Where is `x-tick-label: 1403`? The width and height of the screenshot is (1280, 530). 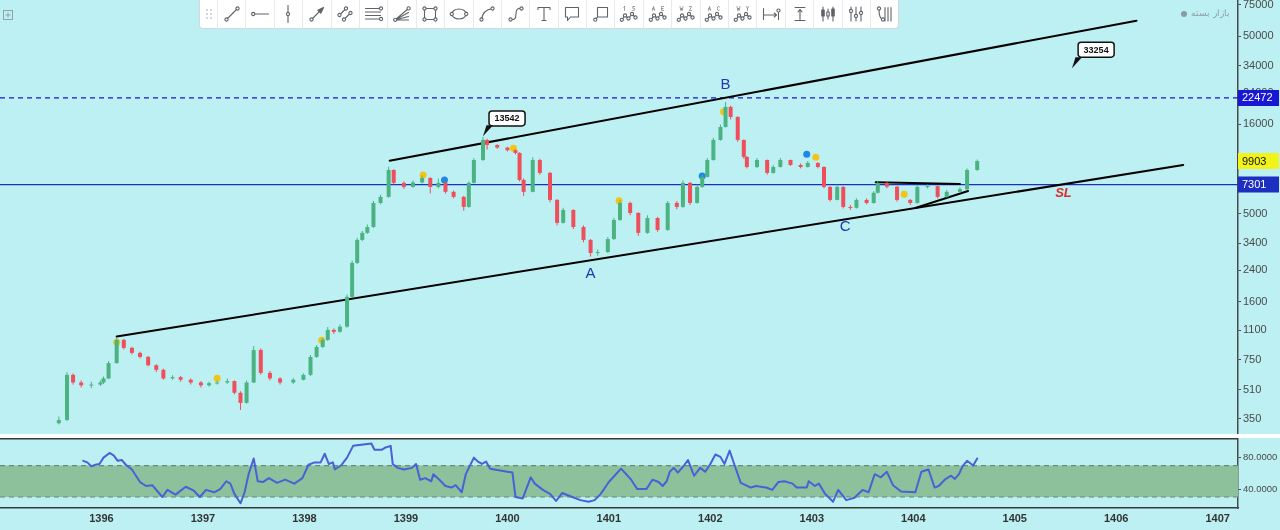 x-tick-label: 1403 is located at coordinates (812, 517).